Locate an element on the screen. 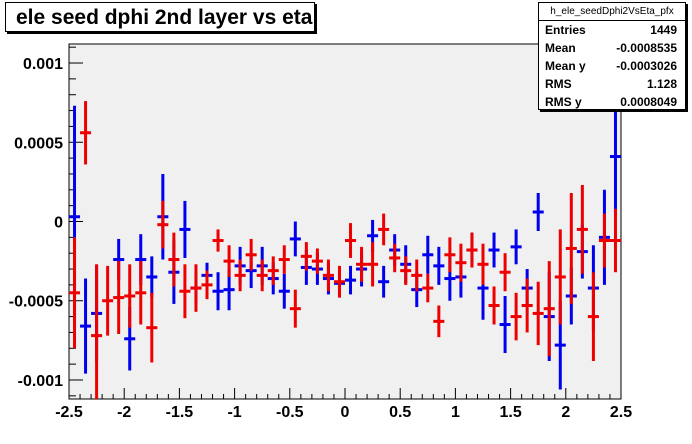 This screenshot has width=692, height=444. y-tick-label: -0.001 is located at coordinates (40, 381).